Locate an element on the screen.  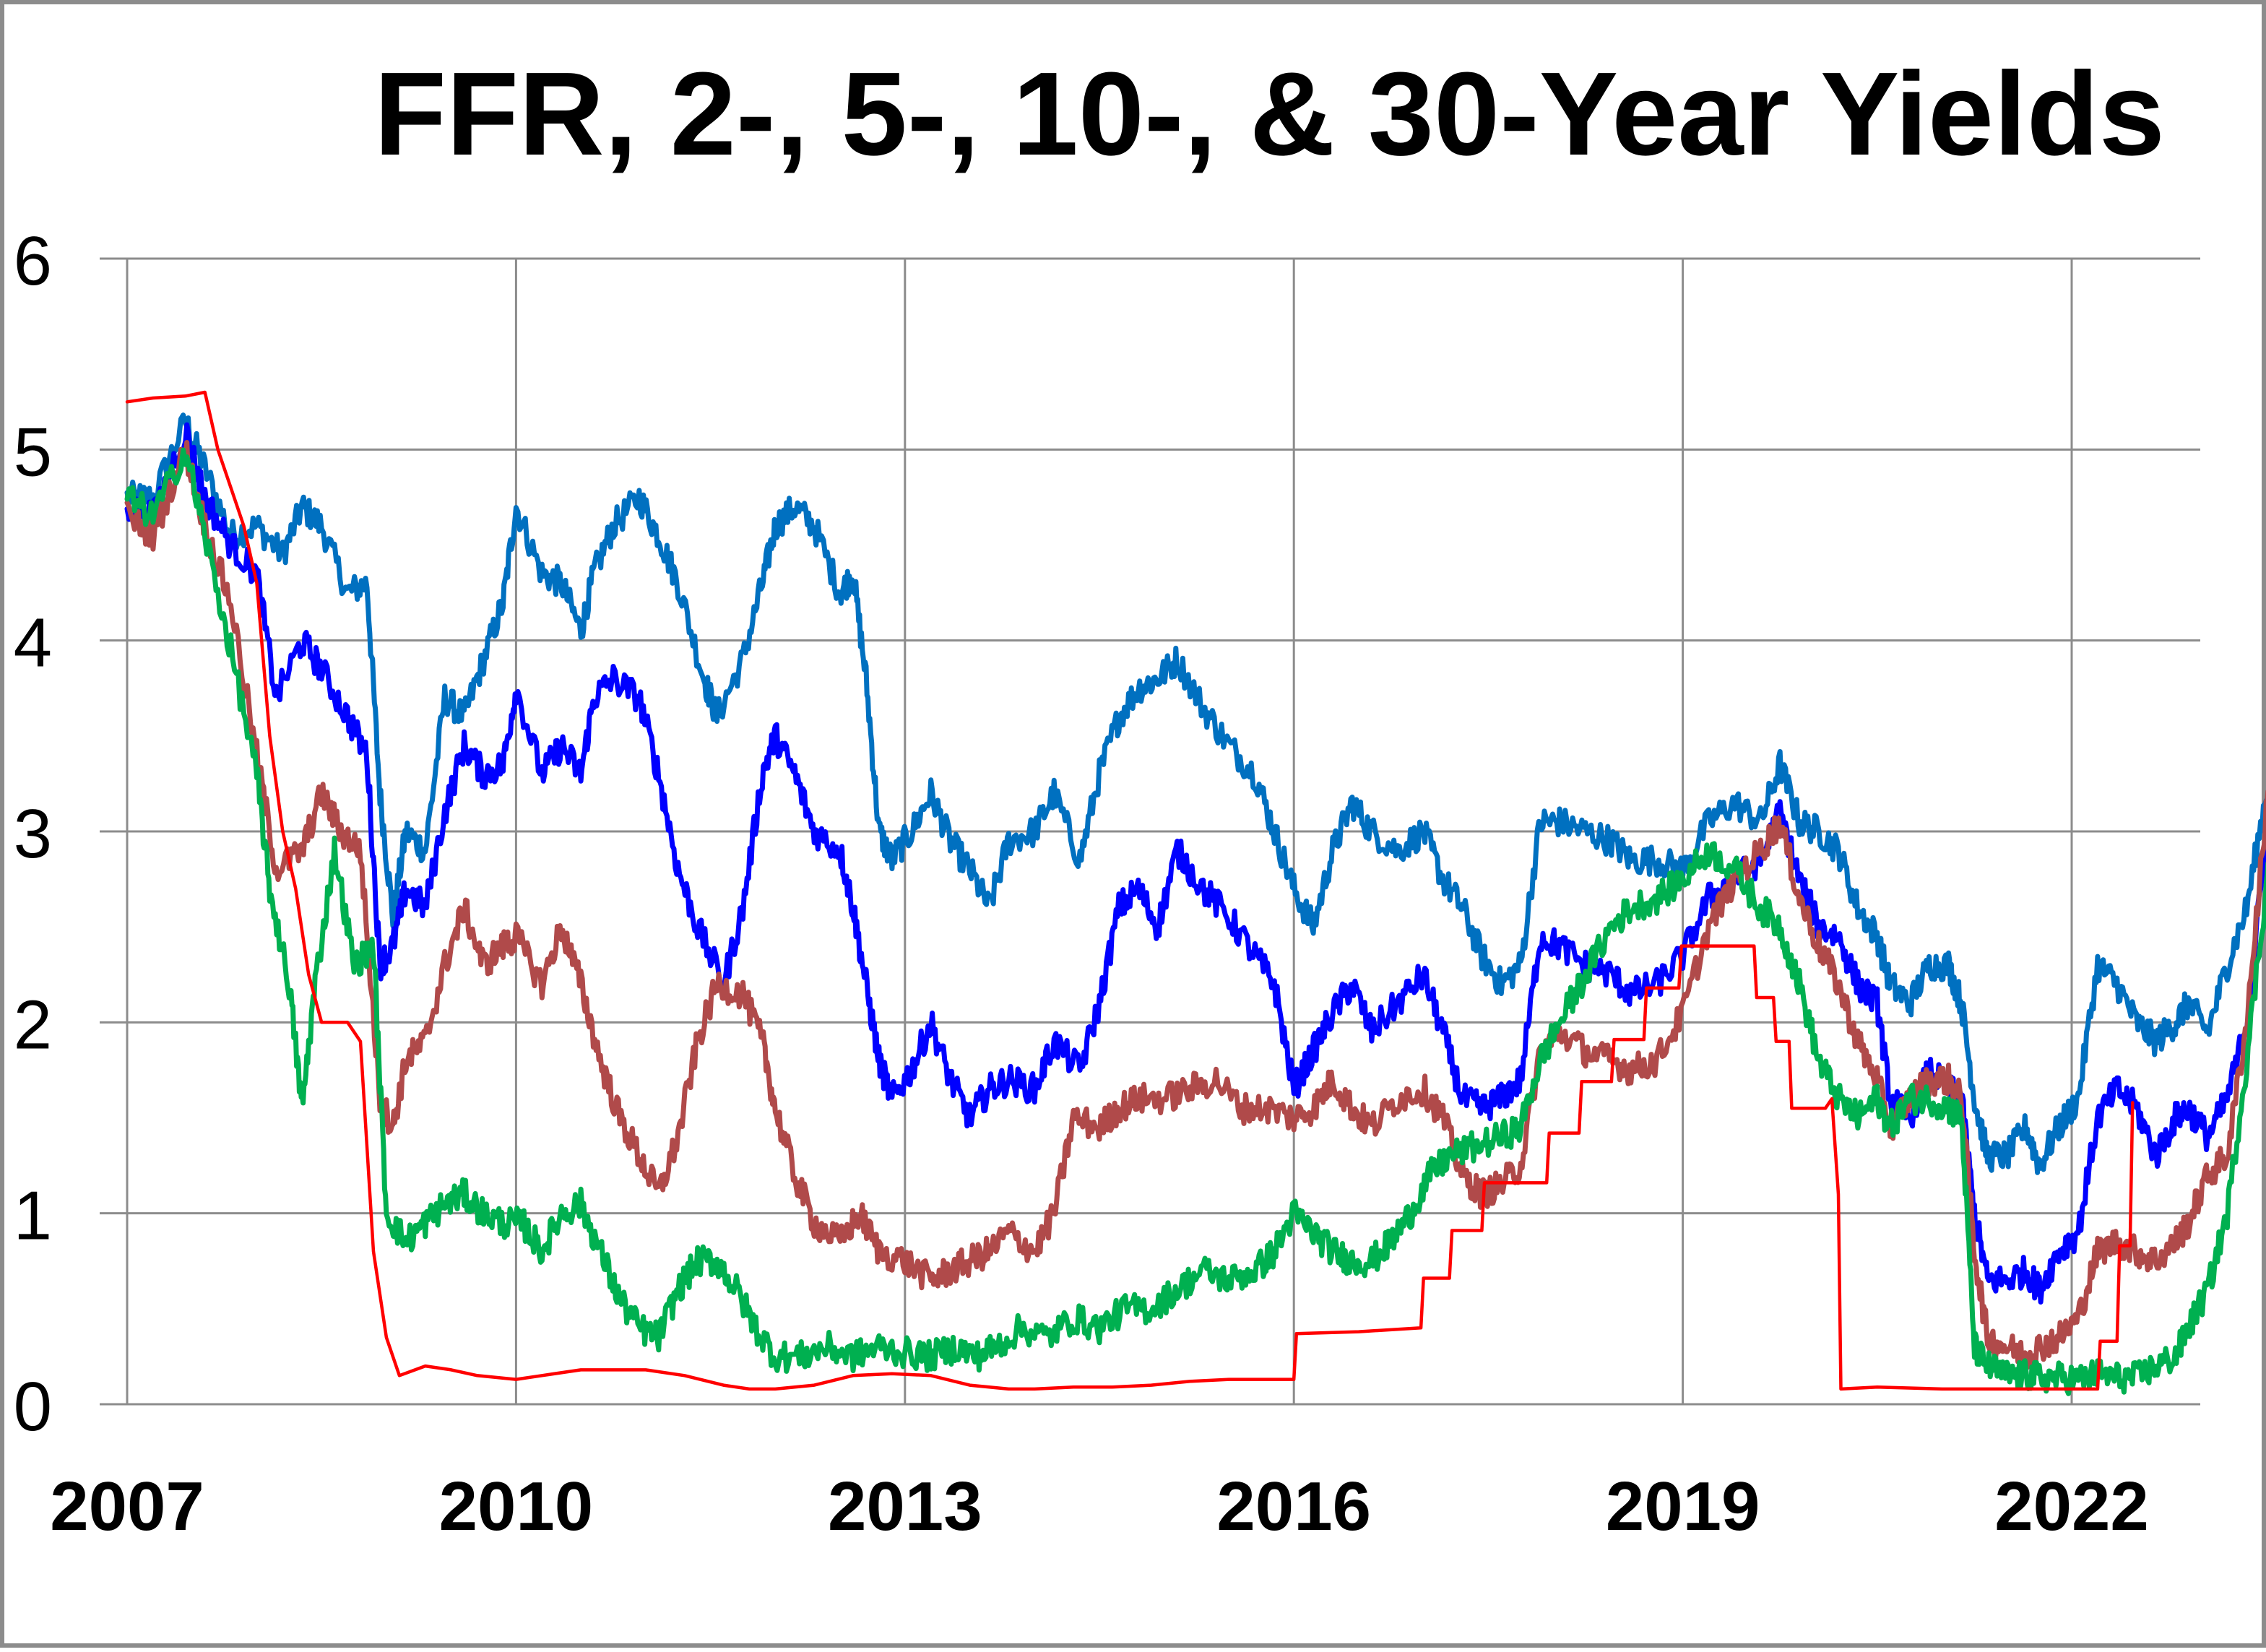
x-tick-label: 2010 is located at coordinates (516, 1506).